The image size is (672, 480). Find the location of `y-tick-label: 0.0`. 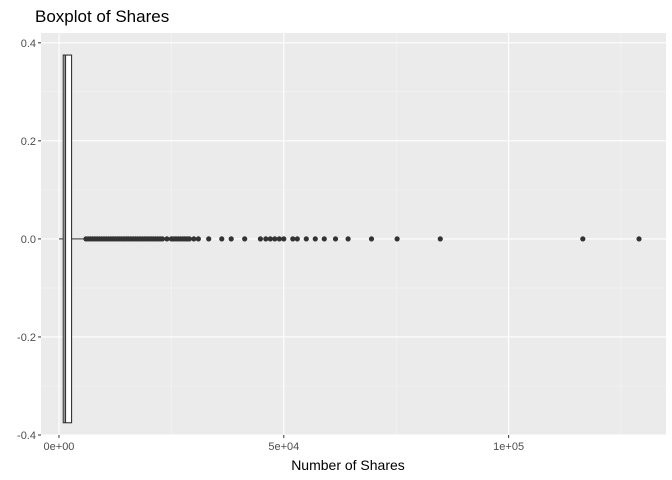

y-tick-label: 0.0 is located at coordinates (28, 240).